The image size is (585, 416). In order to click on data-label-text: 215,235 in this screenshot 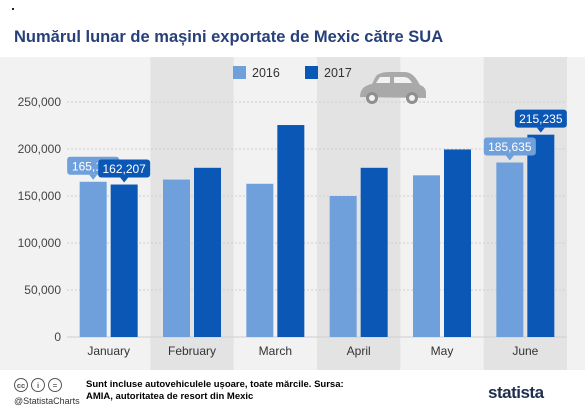, I will do `click(541, 119)`.